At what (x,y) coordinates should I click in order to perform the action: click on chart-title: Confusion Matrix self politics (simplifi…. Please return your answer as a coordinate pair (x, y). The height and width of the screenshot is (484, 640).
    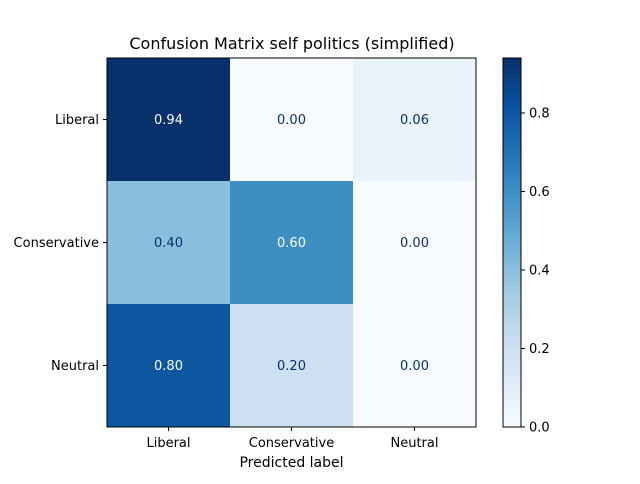
    Looking at the image, I should click on (291, 43).